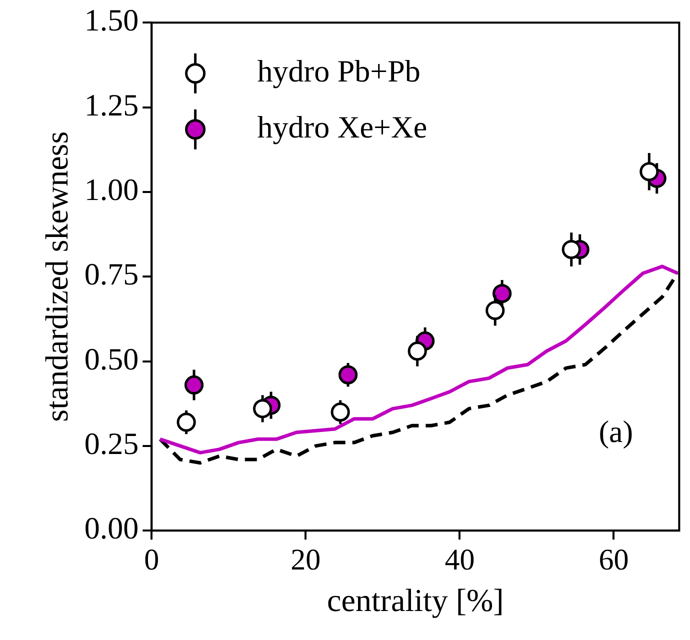  I want to click on y-tick-label: 0.75, so click(111, 274).